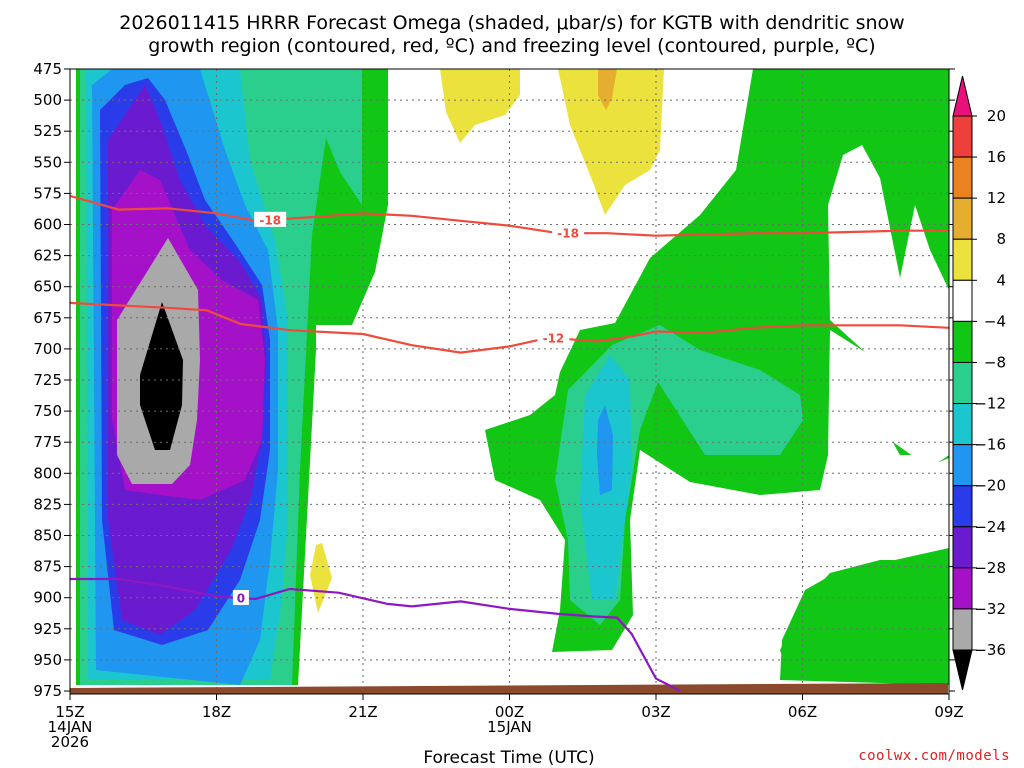  I want to click on y-tick-label: 625, so click(47, 256).